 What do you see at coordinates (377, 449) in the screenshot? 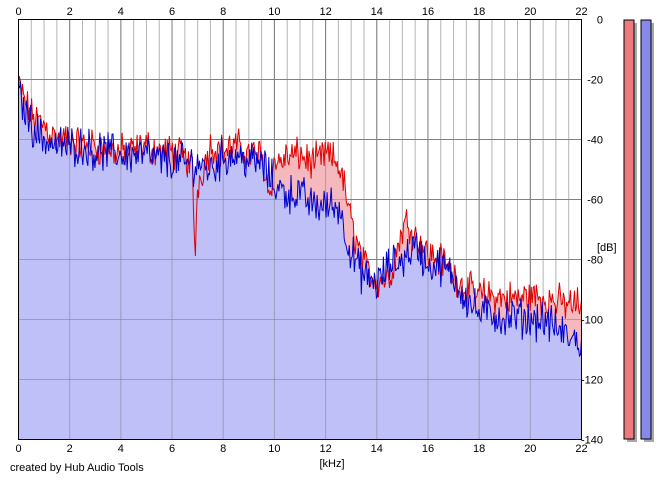
I see `x-tick-label-bottom: 14` at bounding box center [377, 449].